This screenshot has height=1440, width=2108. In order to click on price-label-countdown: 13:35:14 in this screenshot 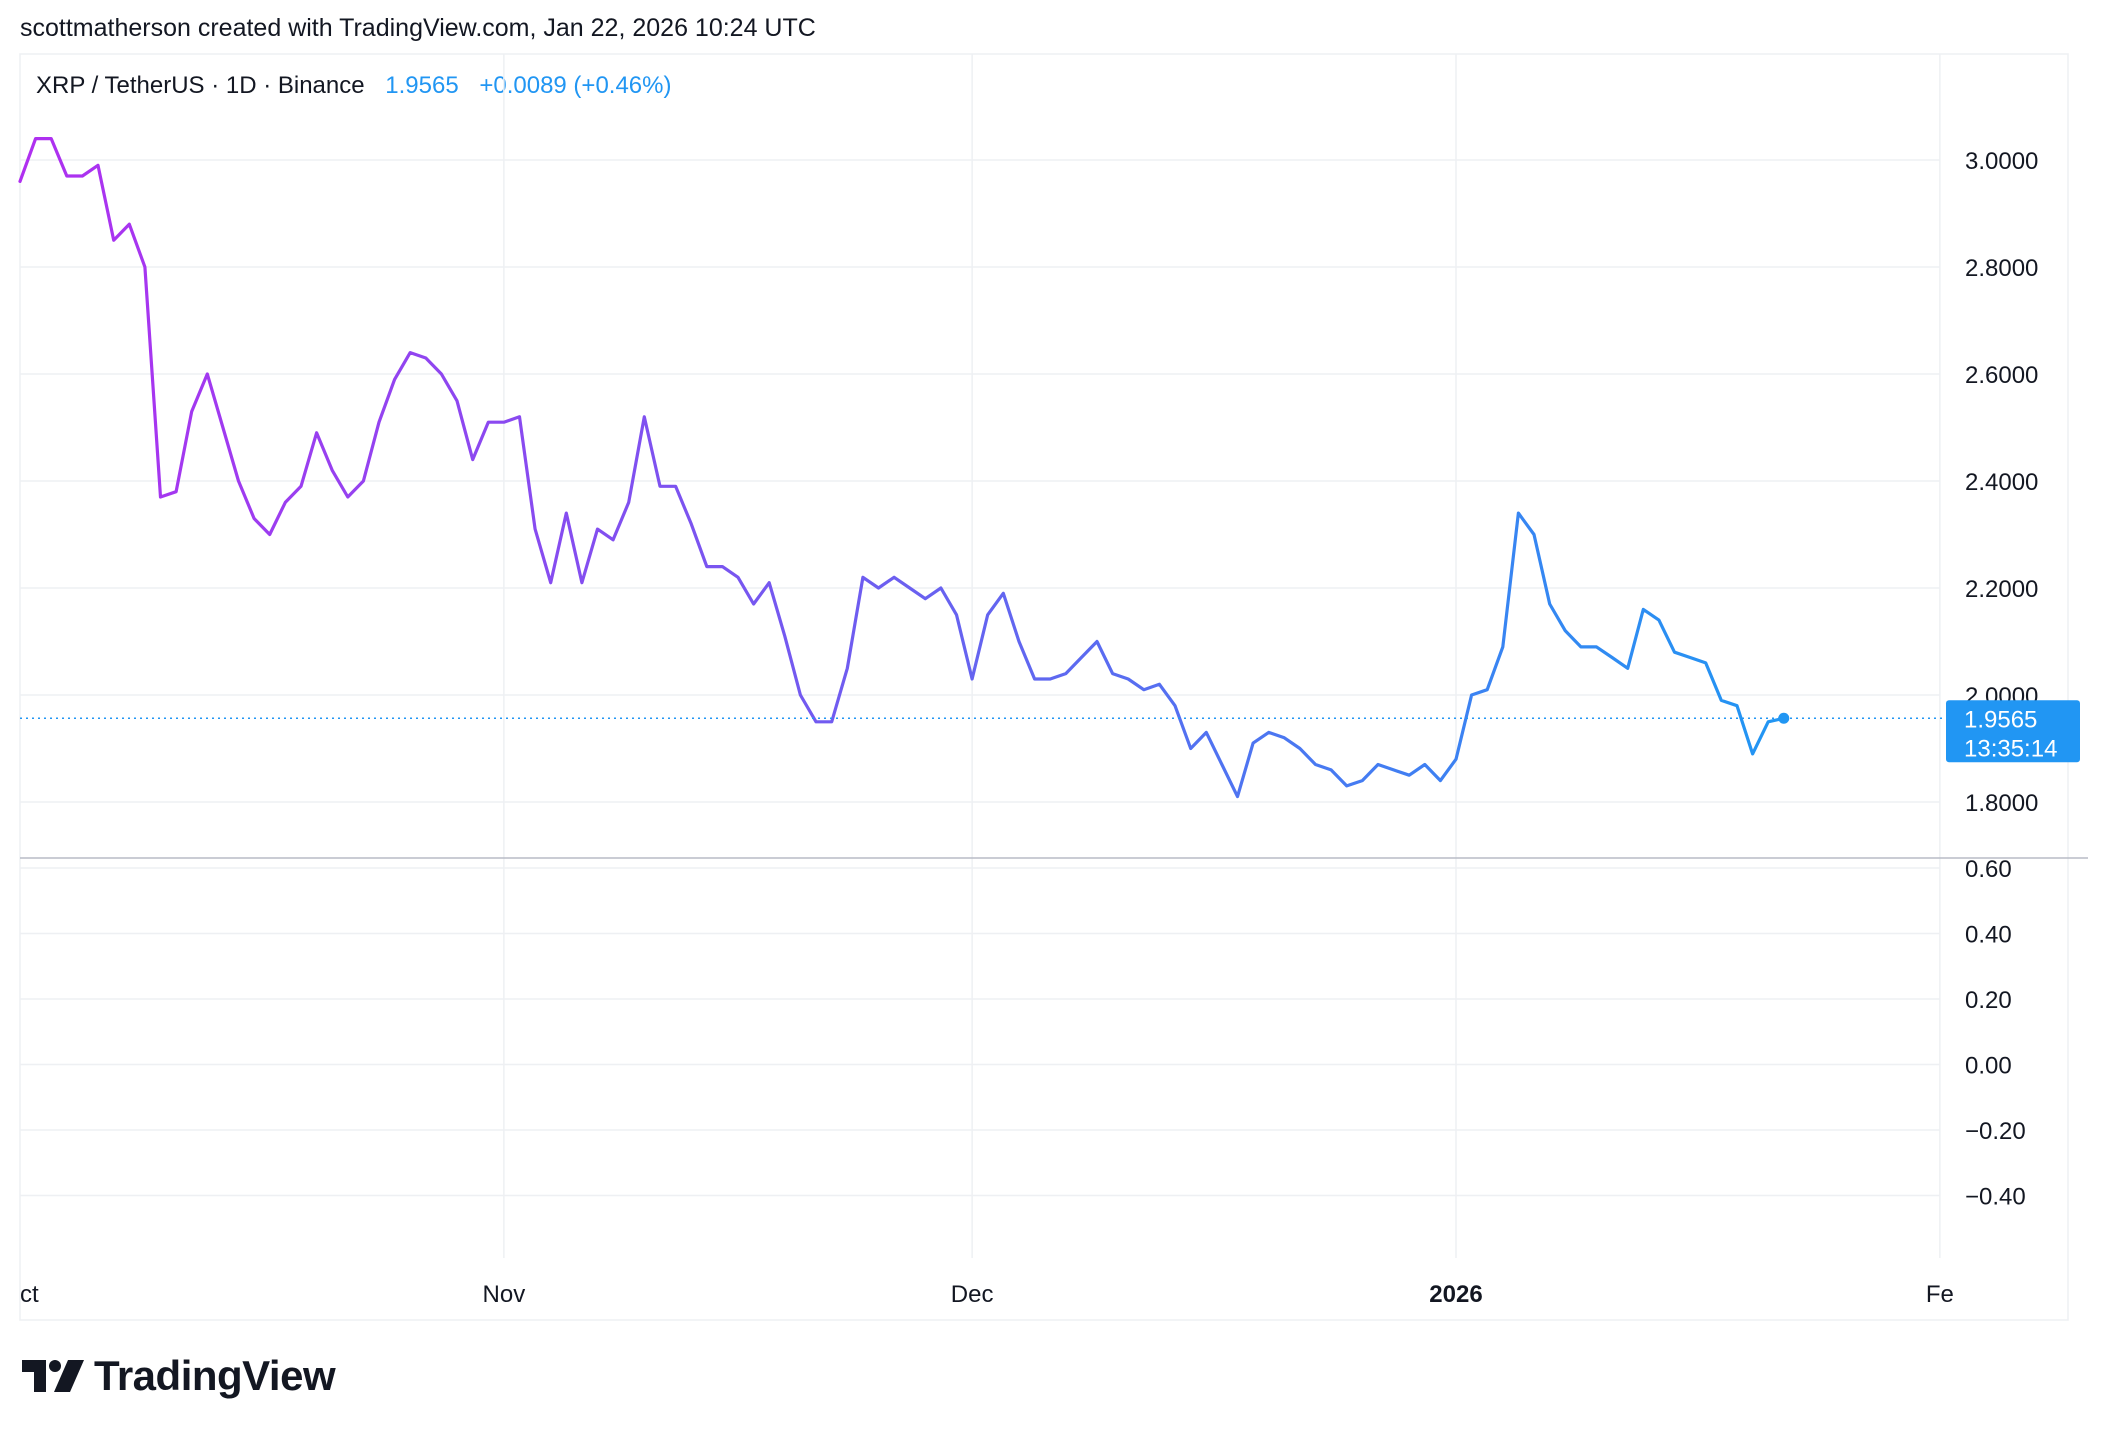, I will do `click(2010, 748)`.